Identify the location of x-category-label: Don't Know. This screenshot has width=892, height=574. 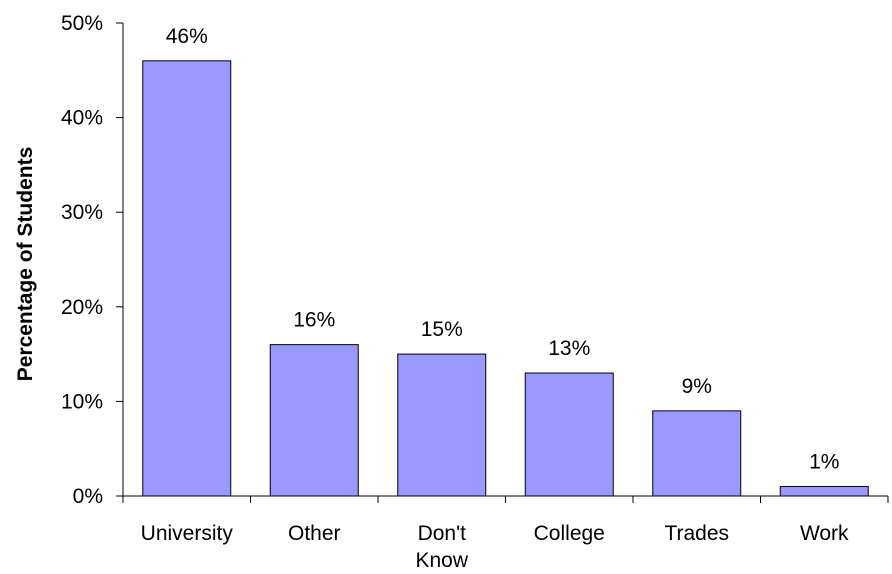
(441, 547).